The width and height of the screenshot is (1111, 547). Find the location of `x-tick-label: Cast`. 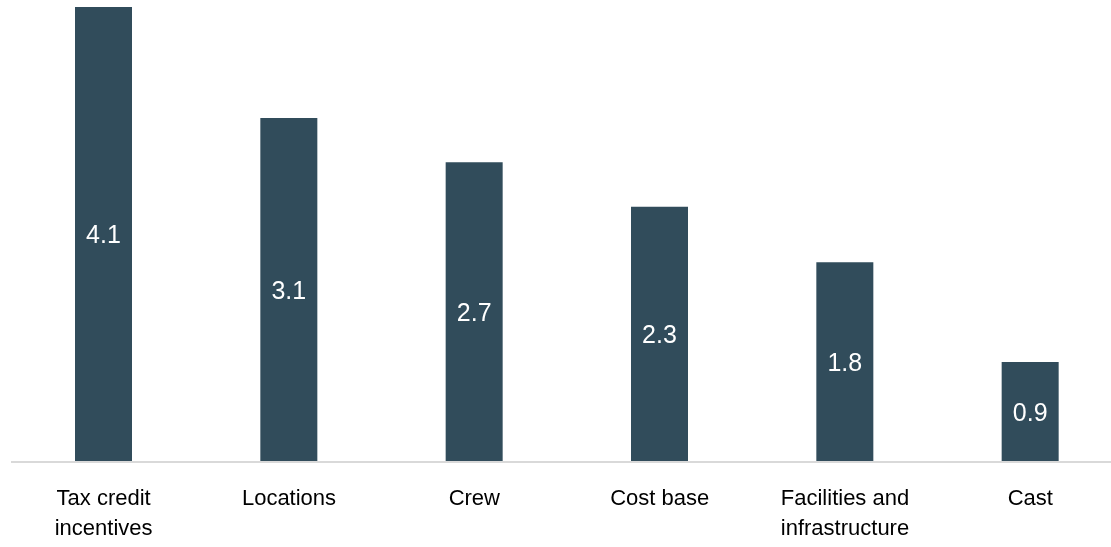

x-tick-label: Cast is located at coordinates (1030, 497).